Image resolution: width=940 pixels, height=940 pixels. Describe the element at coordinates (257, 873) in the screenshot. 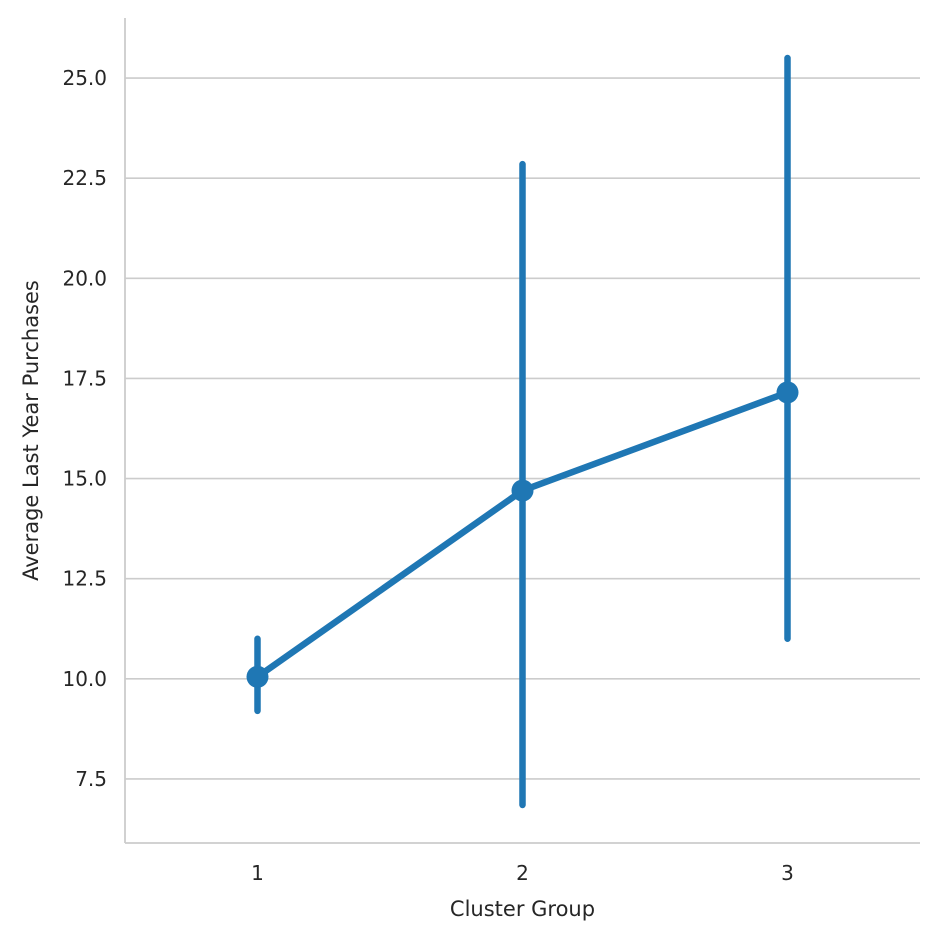

I see `x-tick-label: 1` at that location.